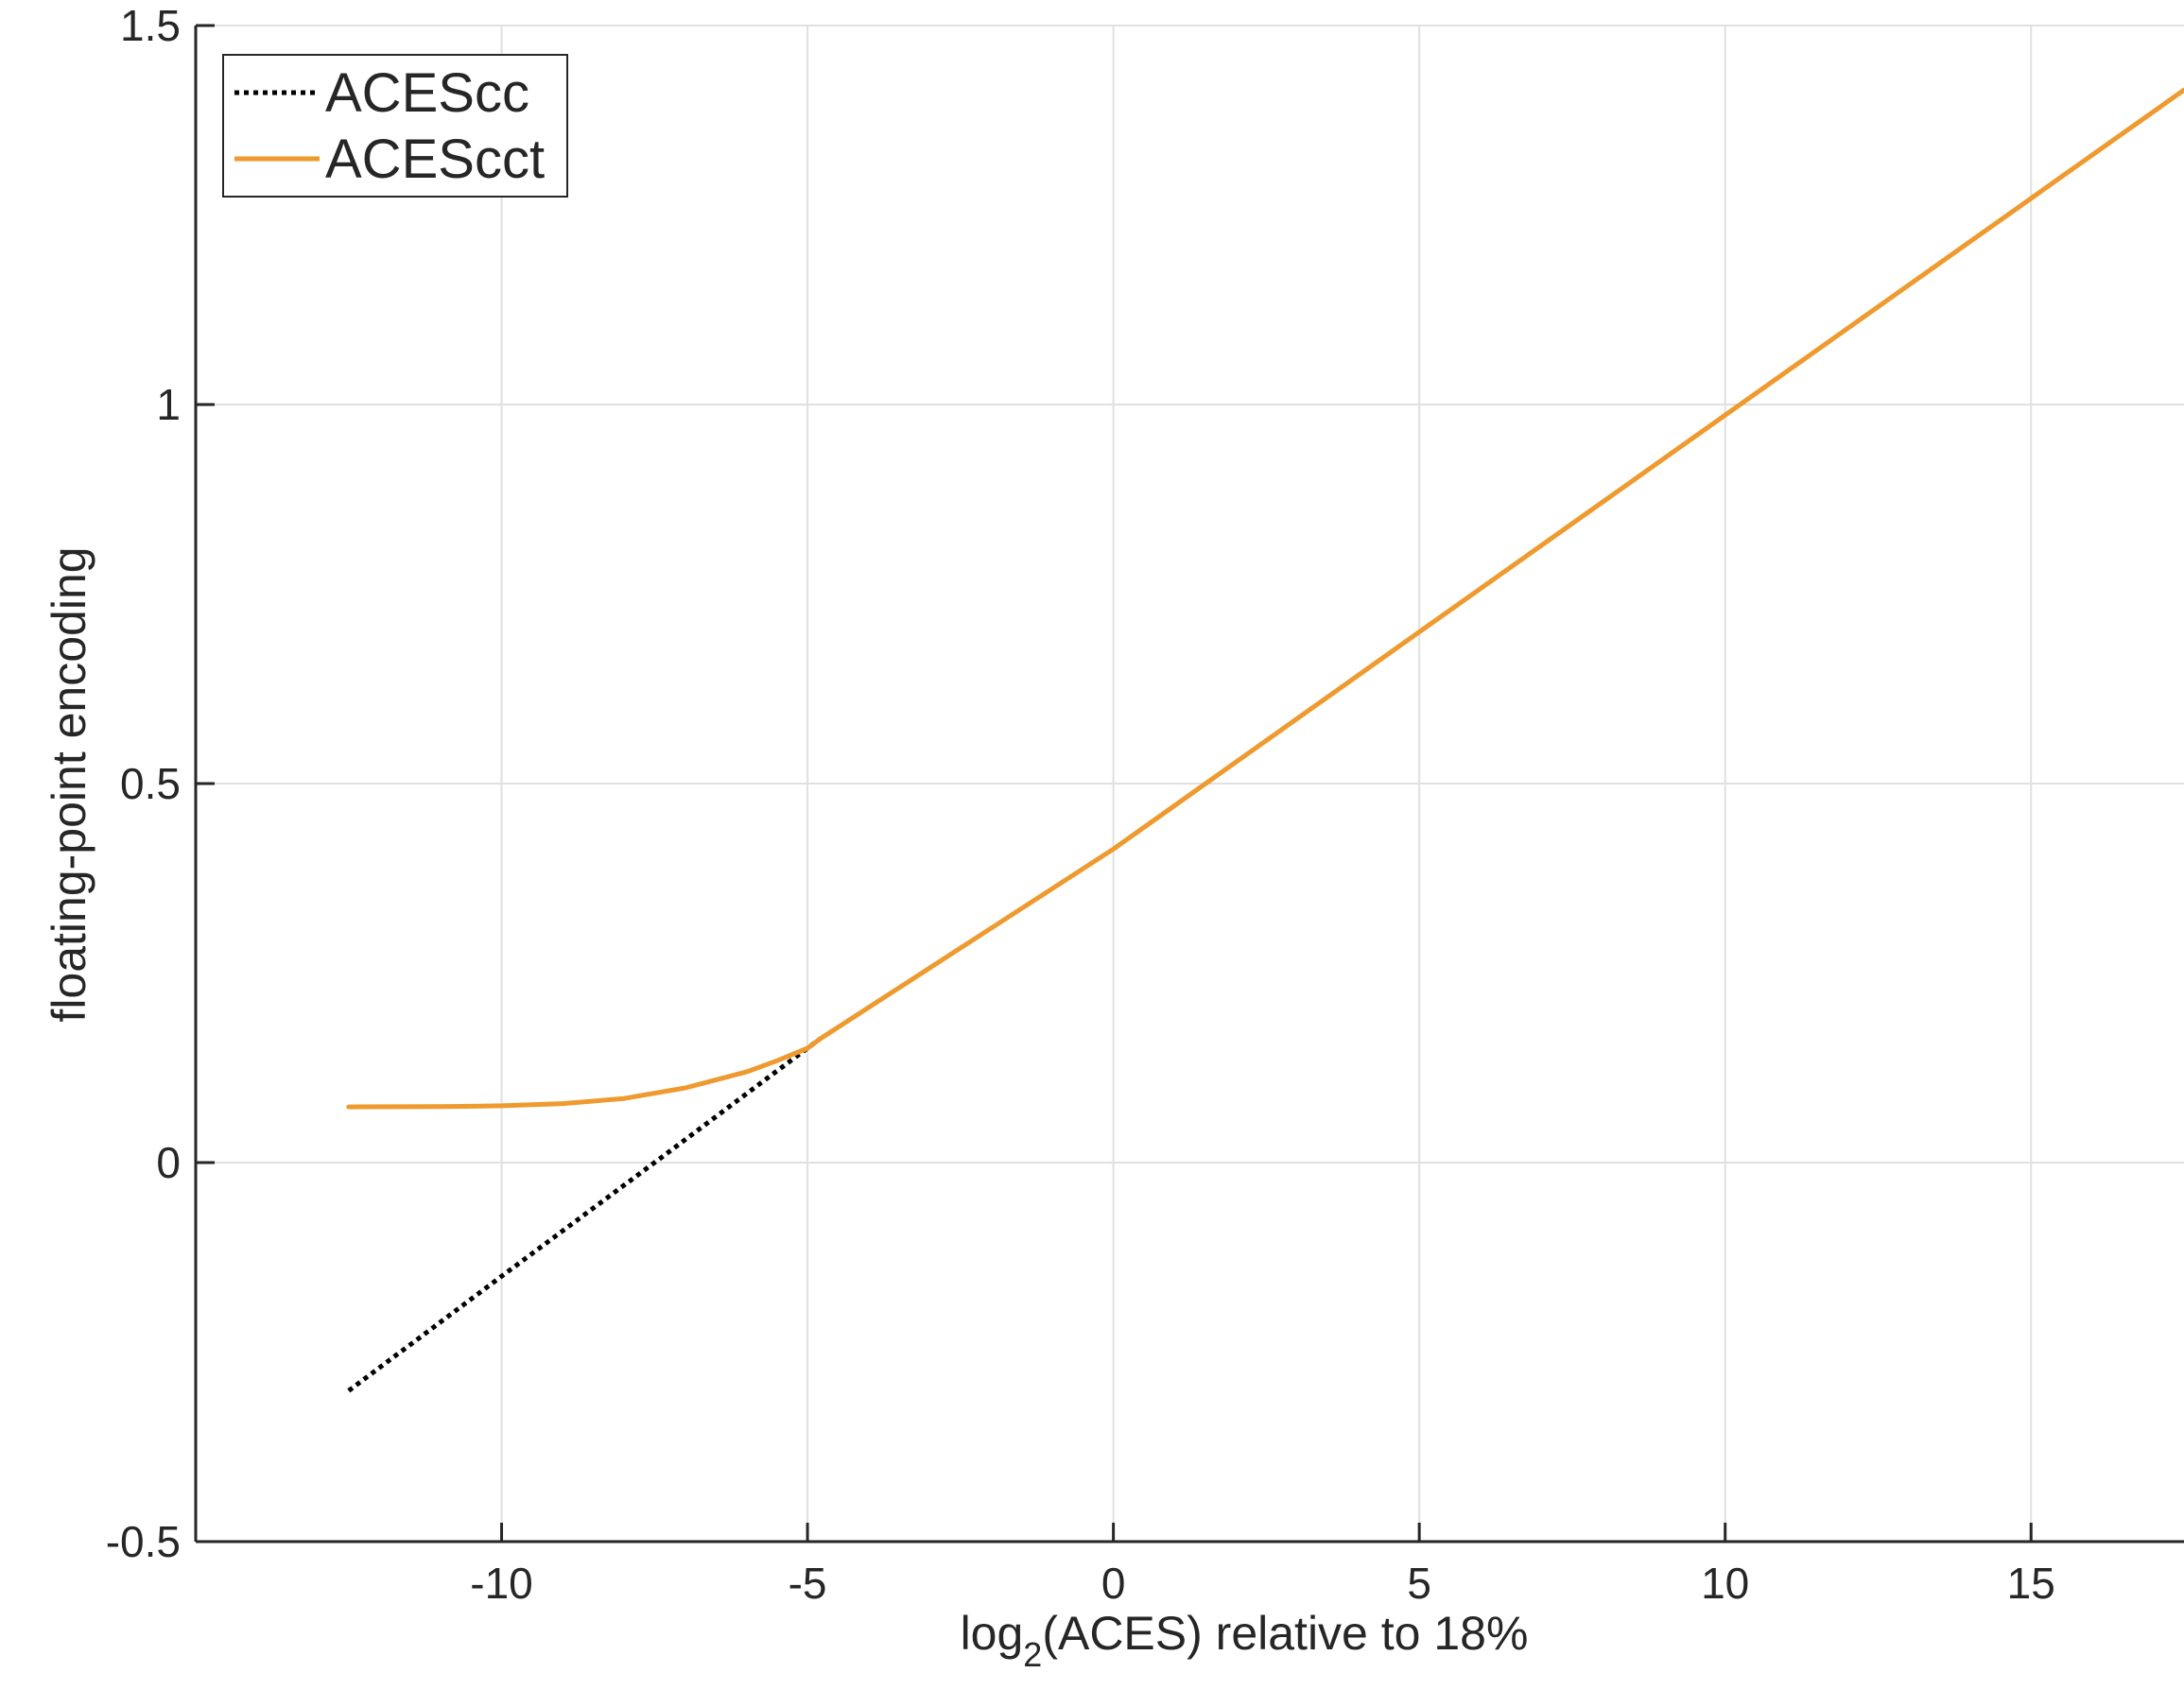 This screenshot has width=2184, height=1690. Describe the element at coordinates (1419, 1583) in the screenshot. I see `x-tick-label-3: 5` at that location.